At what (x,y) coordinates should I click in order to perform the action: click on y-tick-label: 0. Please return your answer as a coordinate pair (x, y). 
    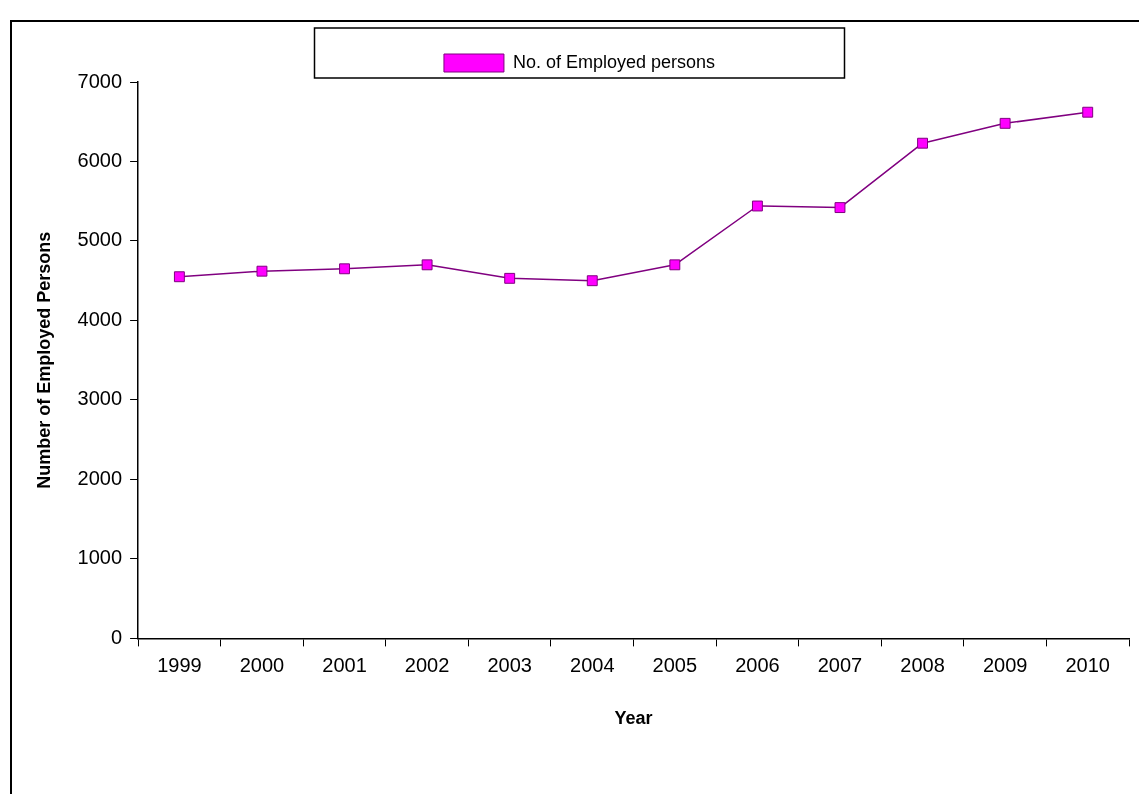
    Looking at the image, I should click on (116, 636).